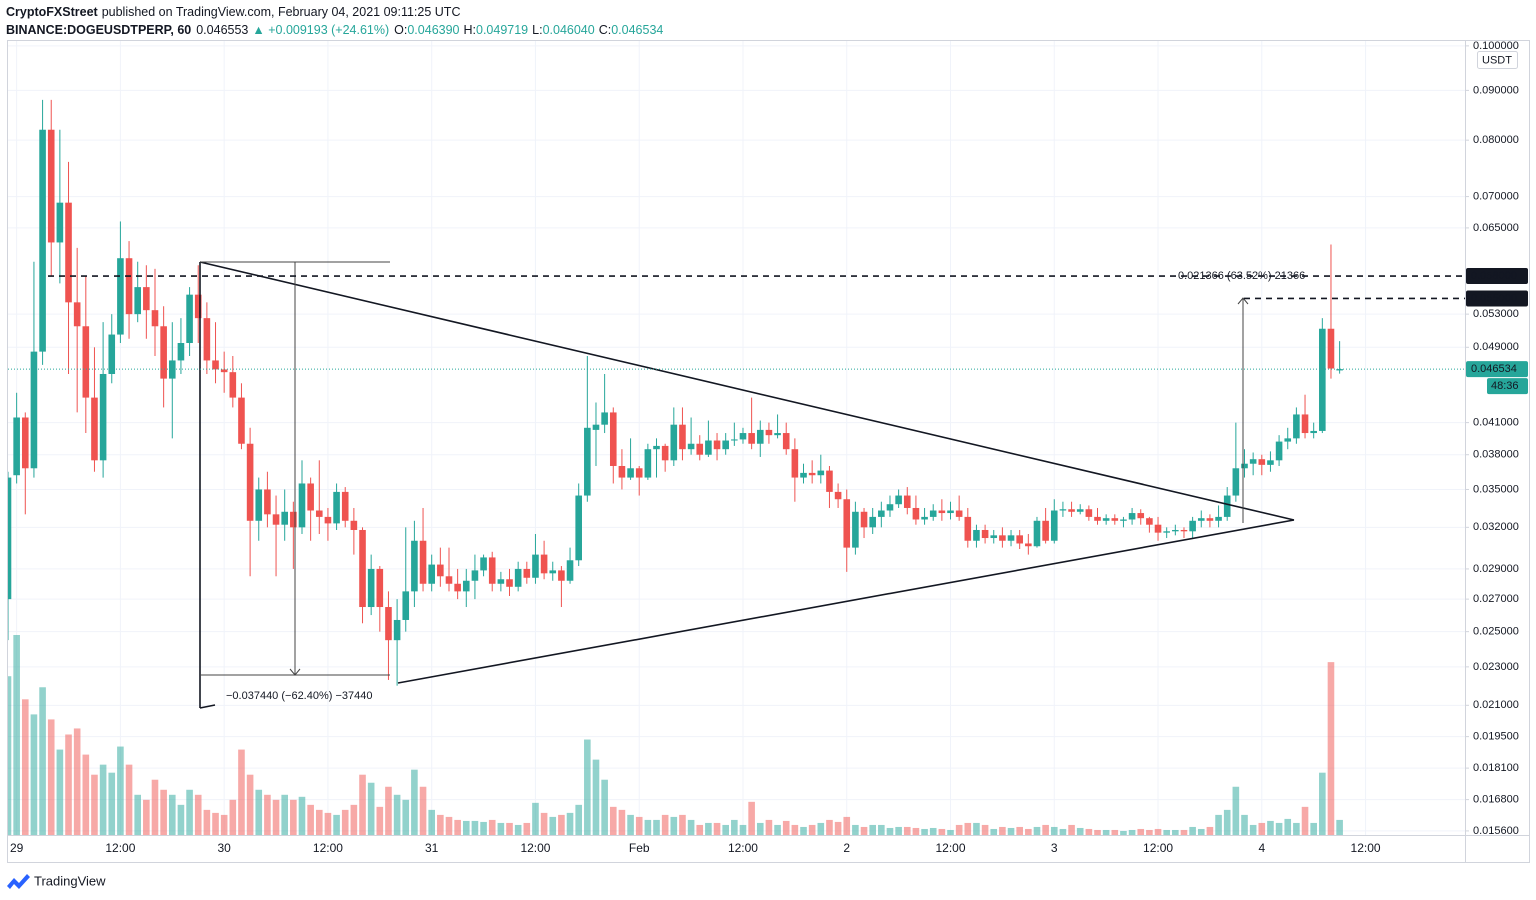 The width and height of the screenshot is (1536, 900). What do you see at coordinates (1507, 386) in the screenshot?
I see `countdown-box` at bounding box center [1507, 386].